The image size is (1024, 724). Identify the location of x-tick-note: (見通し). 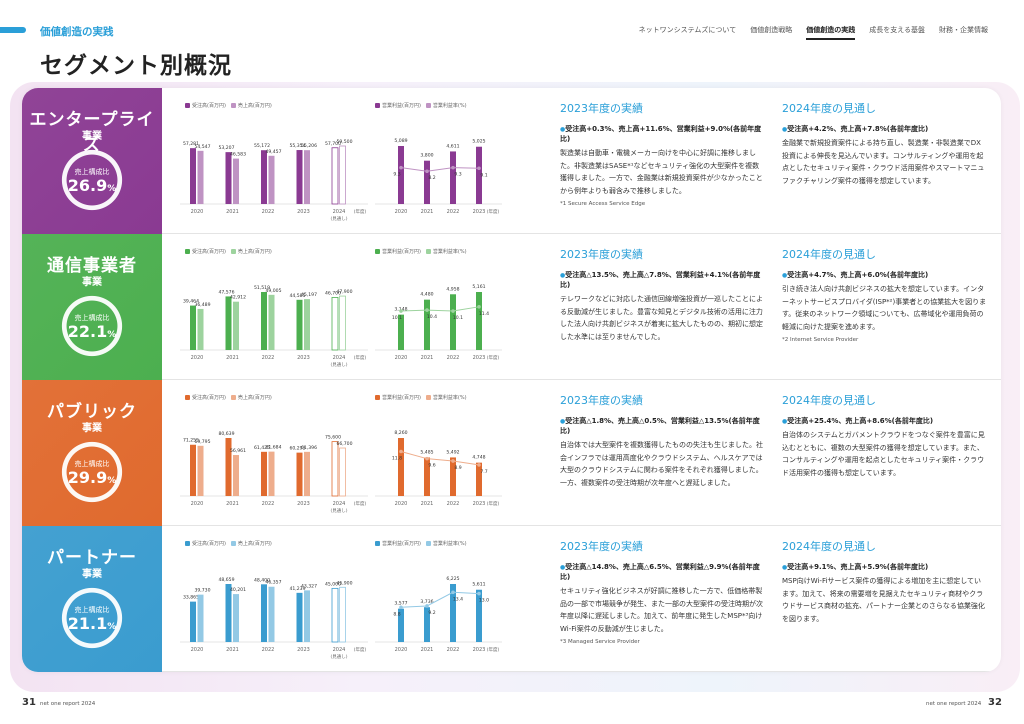
(338, 218).